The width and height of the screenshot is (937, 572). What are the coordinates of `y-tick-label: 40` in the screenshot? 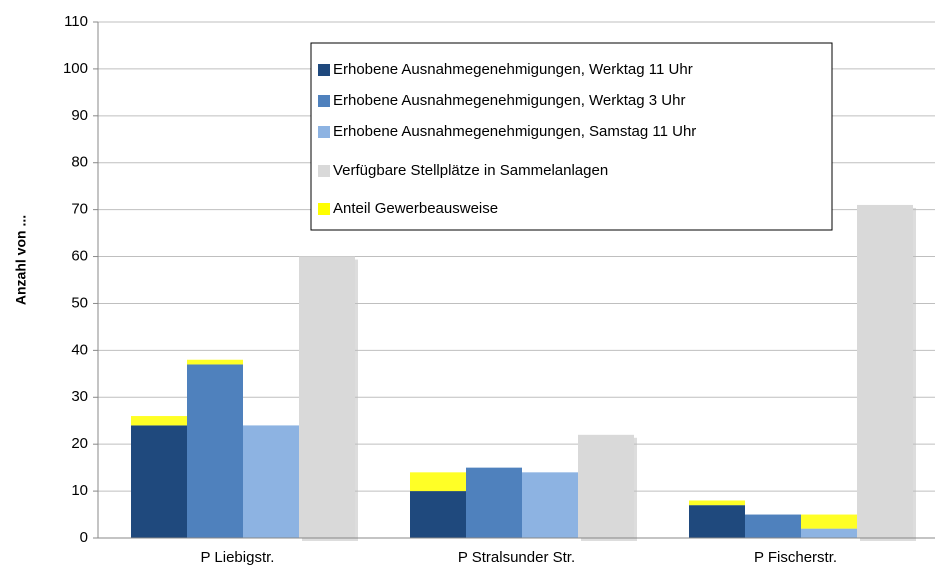 It's located at (79, 349).